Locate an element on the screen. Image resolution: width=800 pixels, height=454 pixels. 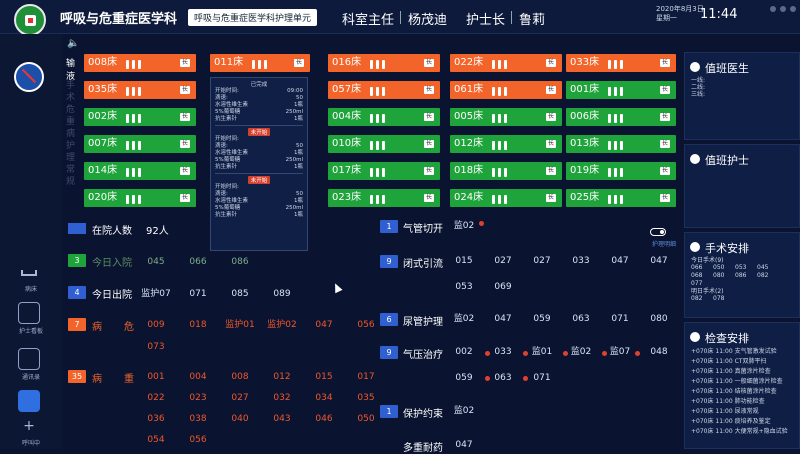
bed-number-chip: 008 is located at coordinates (240, 377).